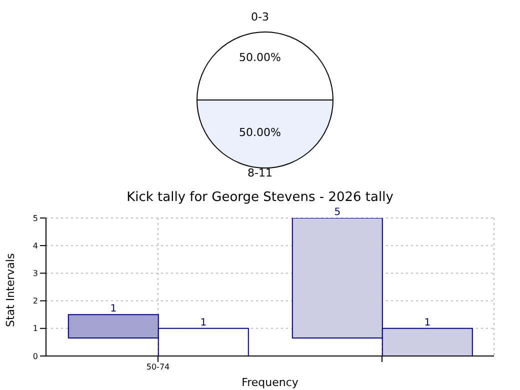 The width and height of the screenshot is (520, 390). I want to click on slice-label: 8-11, so click(260, 173).